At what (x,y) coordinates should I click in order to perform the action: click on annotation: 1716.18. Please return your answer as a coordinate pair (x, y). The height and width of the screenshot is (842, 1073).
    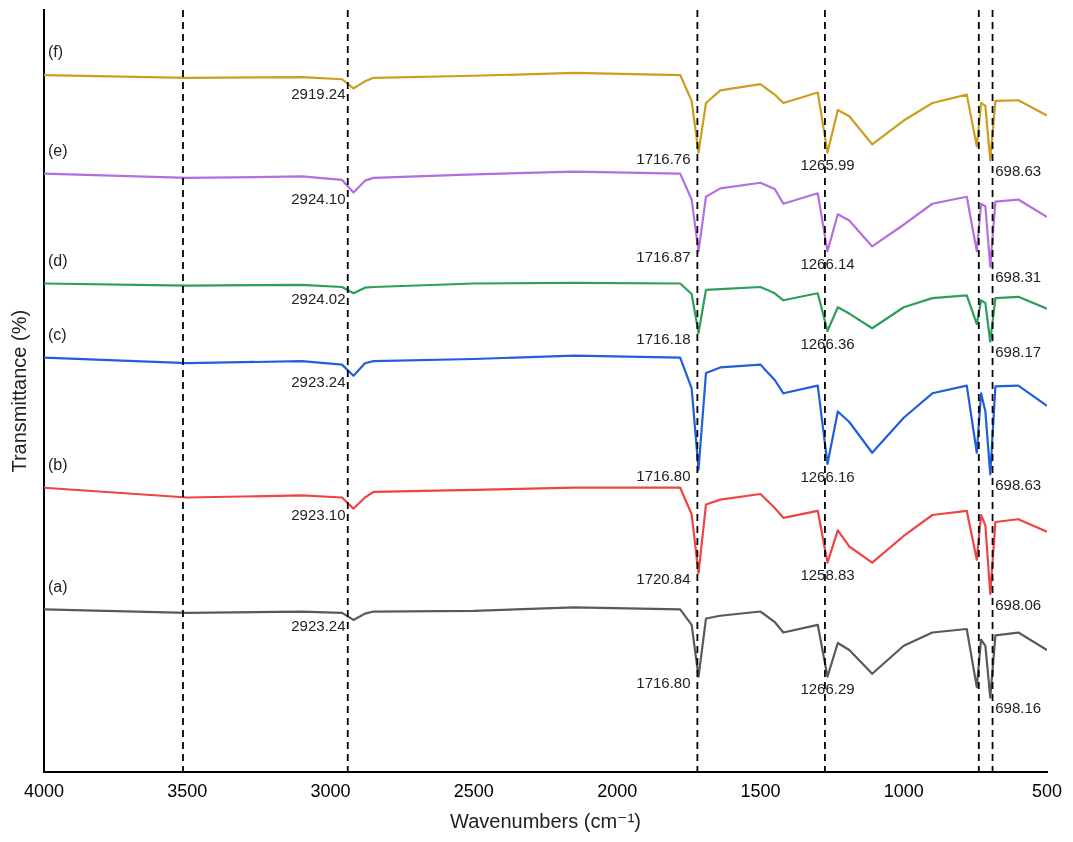
    Looking at the image, I should click on (663, 339).